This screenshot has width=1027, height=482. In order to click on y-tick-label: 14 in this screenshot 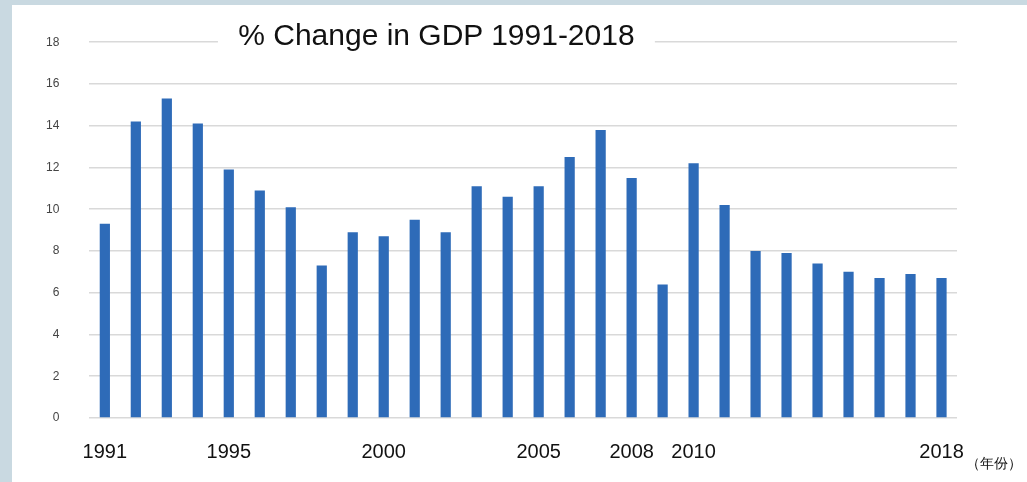, I will do `click(52, 125)`.